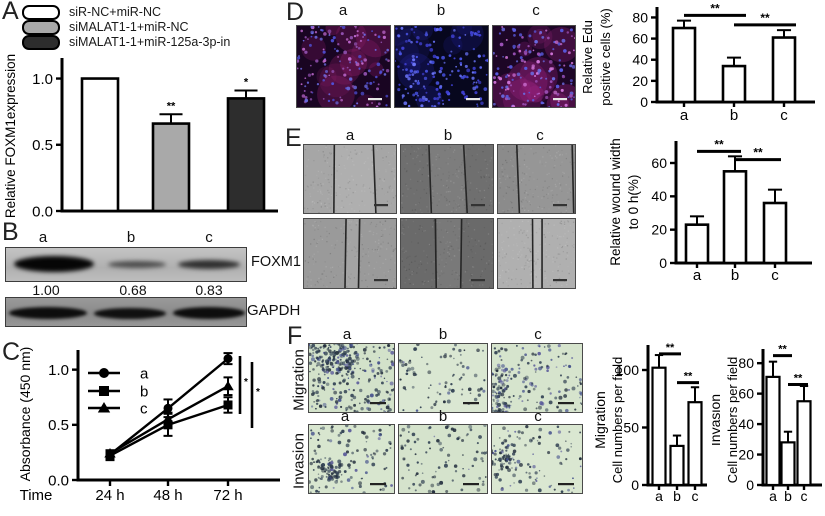 Image resolution: width=825 pixels, height=516 pixels. Describe the element at coordinates (209, 290) in the screenshot. I see `band-value-c: 0.83` at that location.